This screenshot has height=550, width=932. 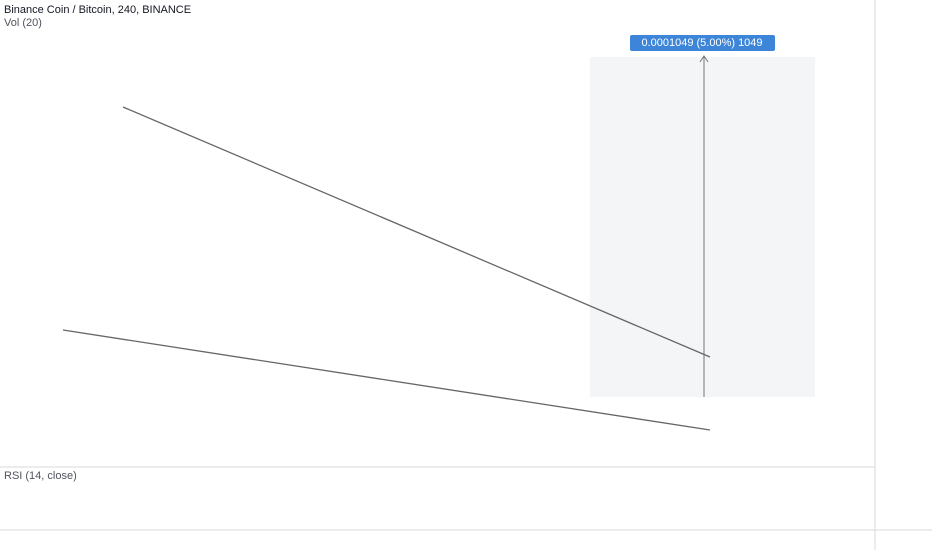 What do you see at coordinates (23, 23) in the screenshot?
I see `volume-title: Vol (20)` at bounding box center [23, 23].